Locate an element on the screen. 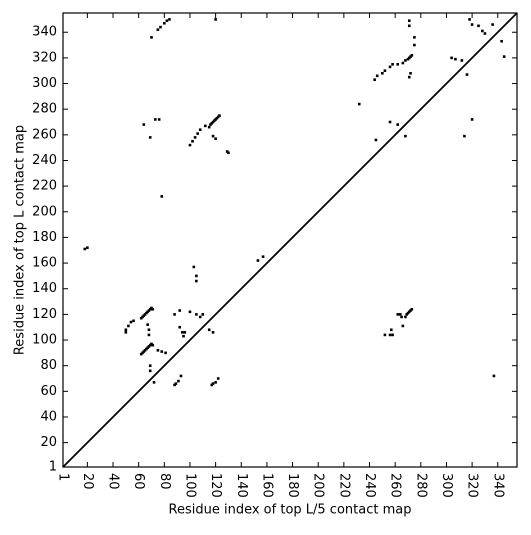 This screenshot has width=531, height=535. x-tick-label: 200 is located at coordinates (318, 485).